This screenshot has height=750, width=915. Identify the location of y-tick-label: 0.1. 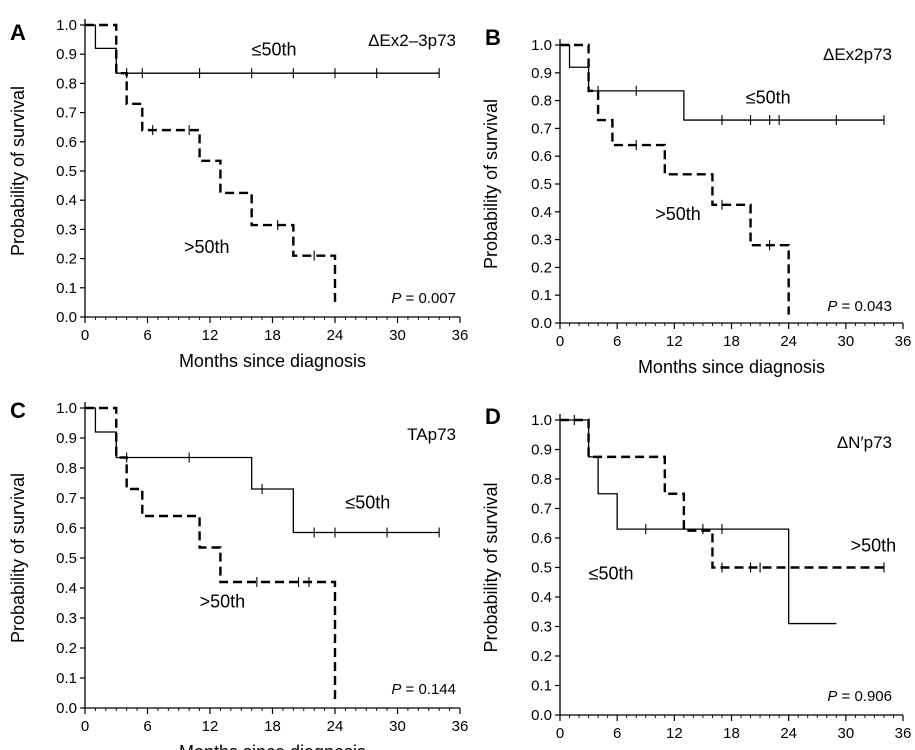
(66, 678).